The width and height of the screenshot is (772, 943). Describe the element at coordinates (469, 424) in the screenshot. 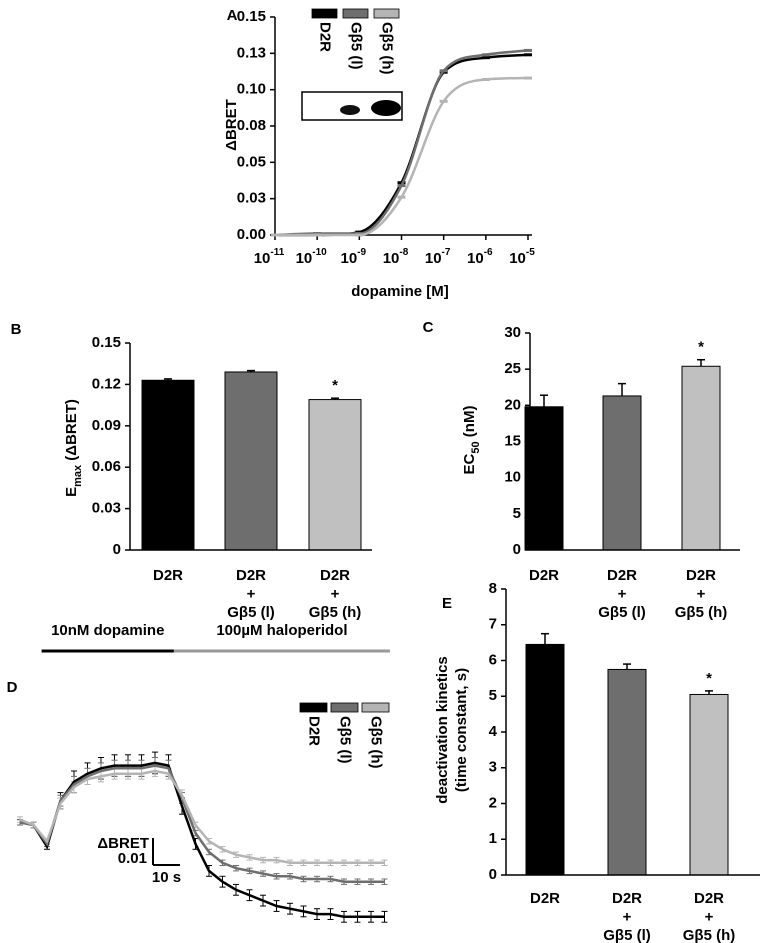

I see `y-axis-label-part: (nM)` at that location.